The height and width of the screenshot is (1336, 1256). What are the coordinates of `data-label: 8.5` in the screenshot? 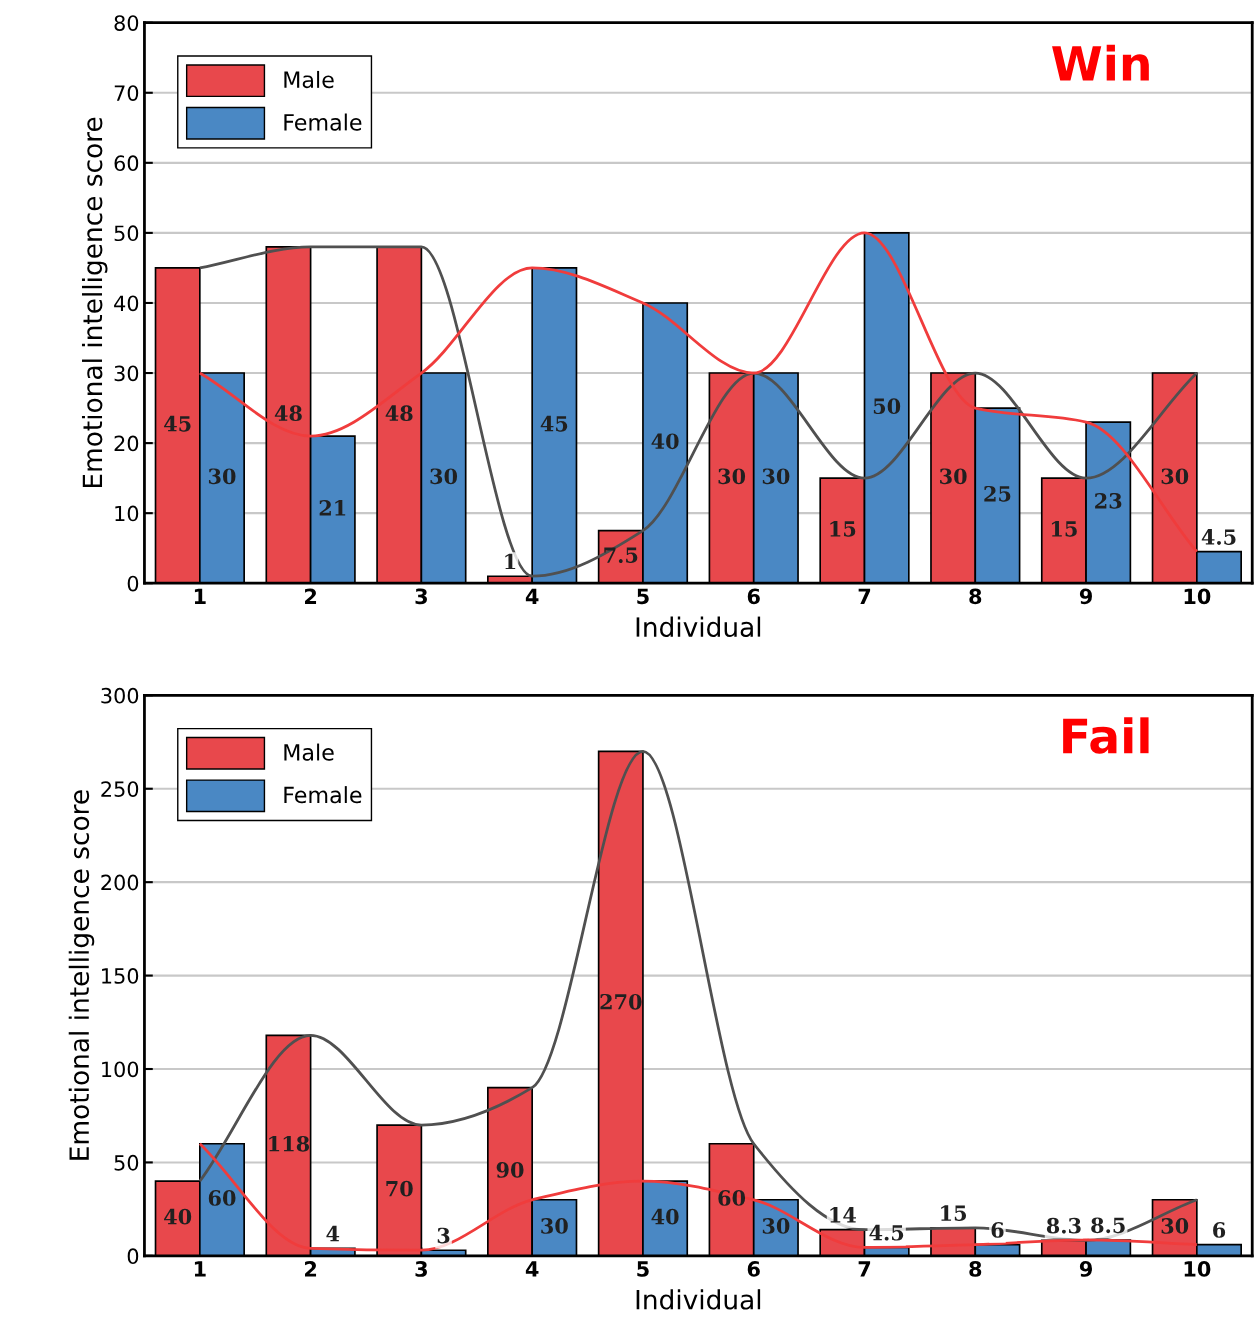 It's located at (1108, 1225).